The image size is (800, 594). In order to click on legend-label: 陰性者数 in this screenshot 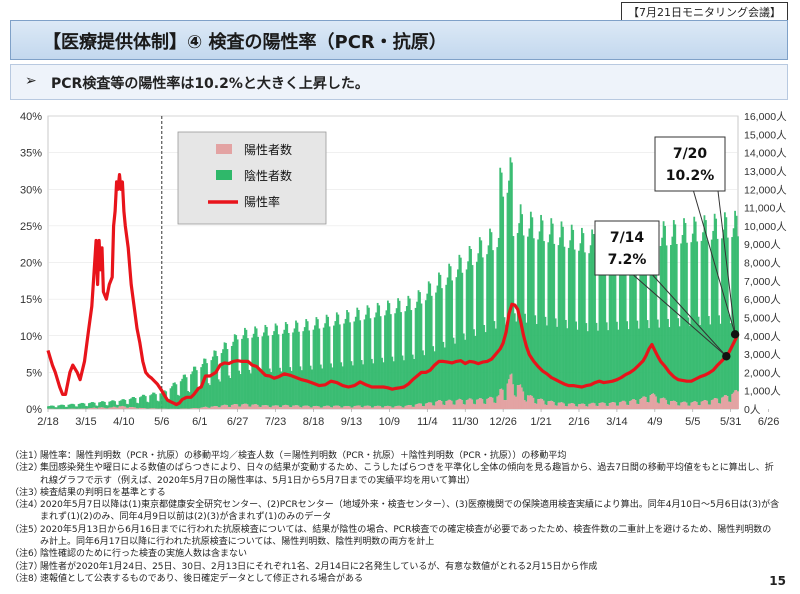, I will do `click(268, 175)`.